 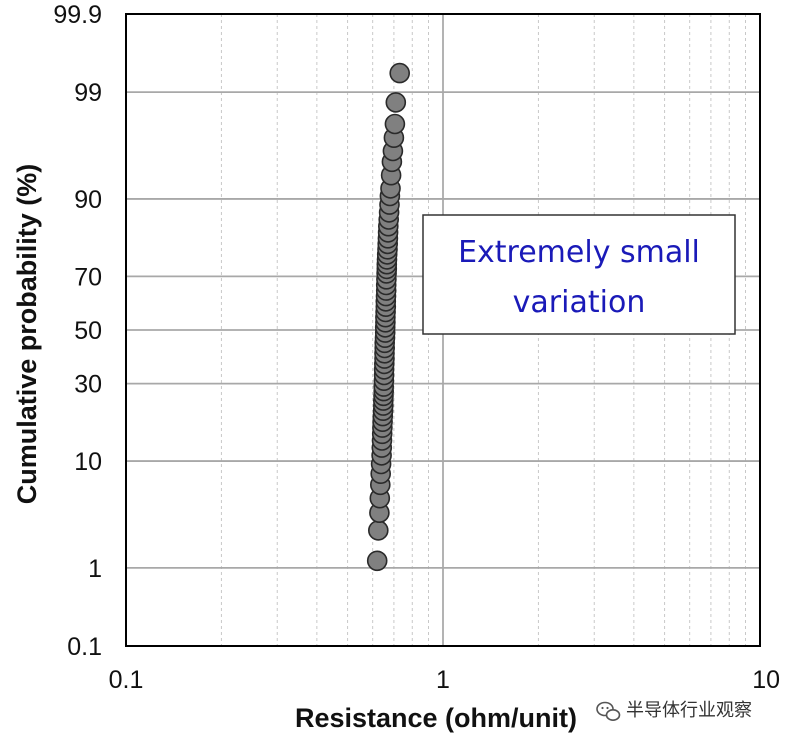 What do you see at coordinates (95, 569) in the screenshot?
I see `y-tick-label: 1` at bounding box center [95, 569].